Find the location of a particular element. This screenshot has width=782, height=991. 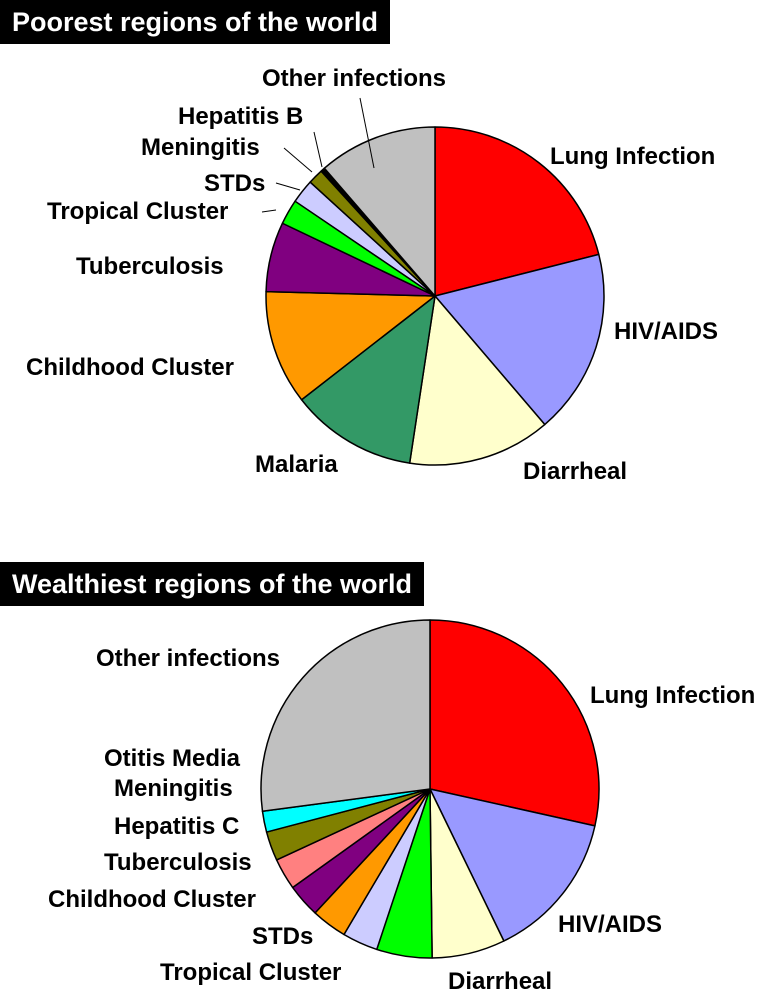

wealthiest-label-diarrheal: Diarrheal is located at coordinates (500, 979).